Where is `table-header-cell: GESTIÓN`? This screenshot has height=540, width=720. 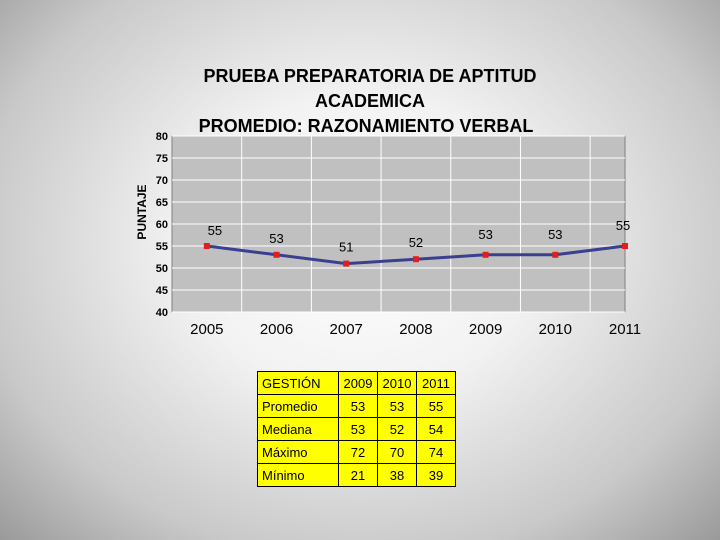 table-header-cell: GESTIÓN is located at coordinates (298, 383).